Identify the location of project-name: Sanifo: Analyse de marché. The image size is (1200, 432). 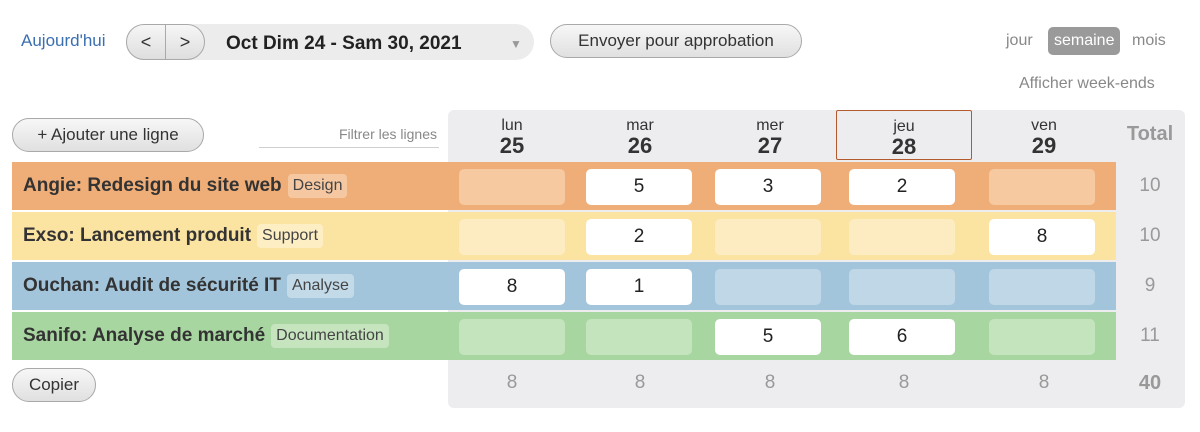
(144, 335).